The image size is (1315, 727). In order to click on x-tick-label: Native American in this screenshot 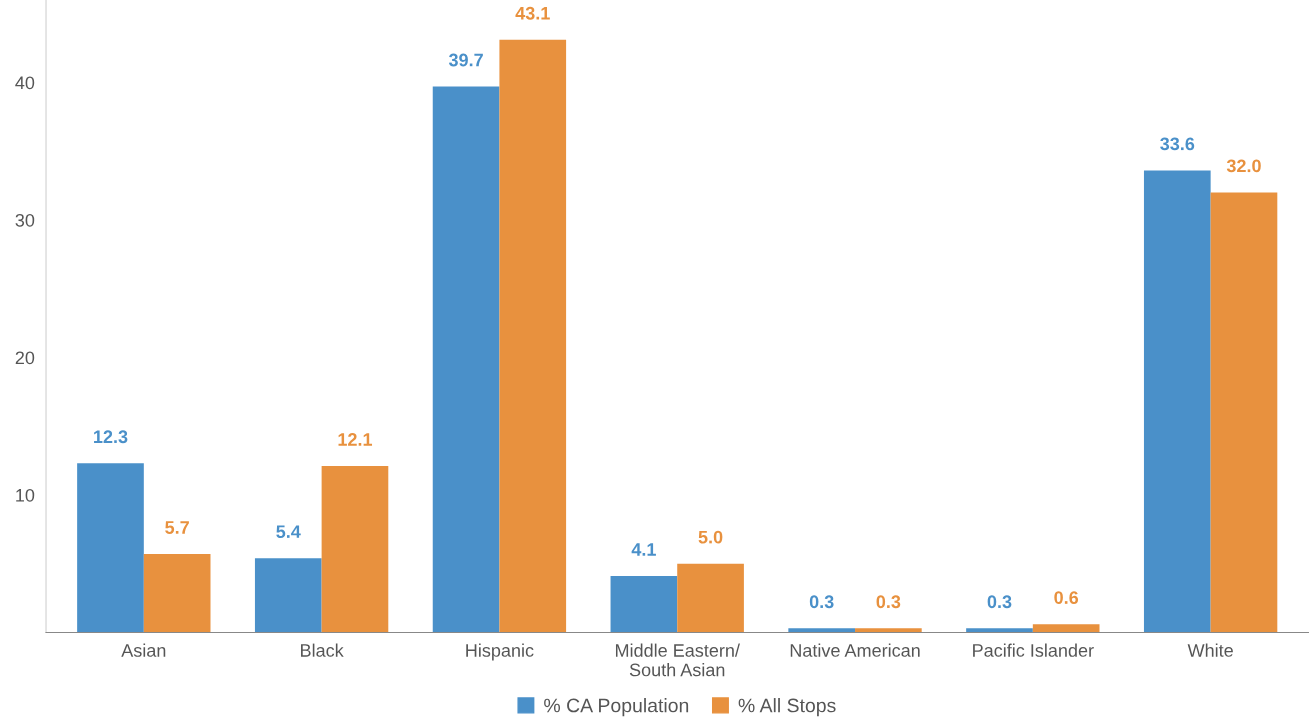, I will do `click(855, 650)`.